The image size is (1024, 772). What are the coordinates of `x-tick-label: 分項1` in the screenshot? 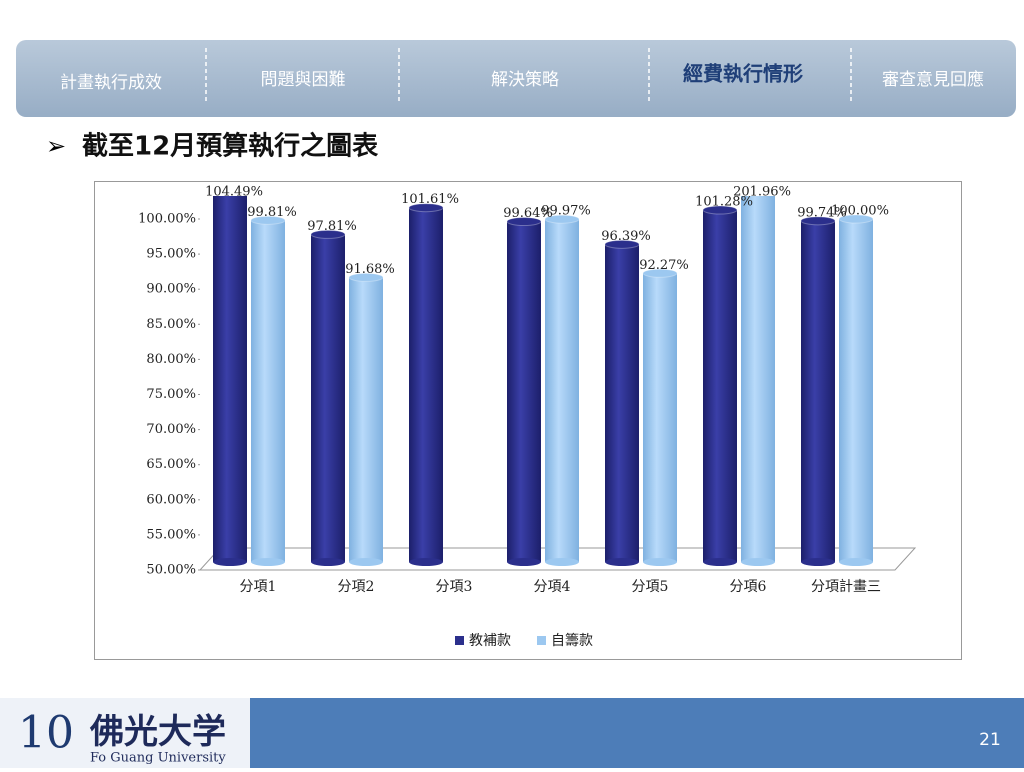 It's located at (258, 587).